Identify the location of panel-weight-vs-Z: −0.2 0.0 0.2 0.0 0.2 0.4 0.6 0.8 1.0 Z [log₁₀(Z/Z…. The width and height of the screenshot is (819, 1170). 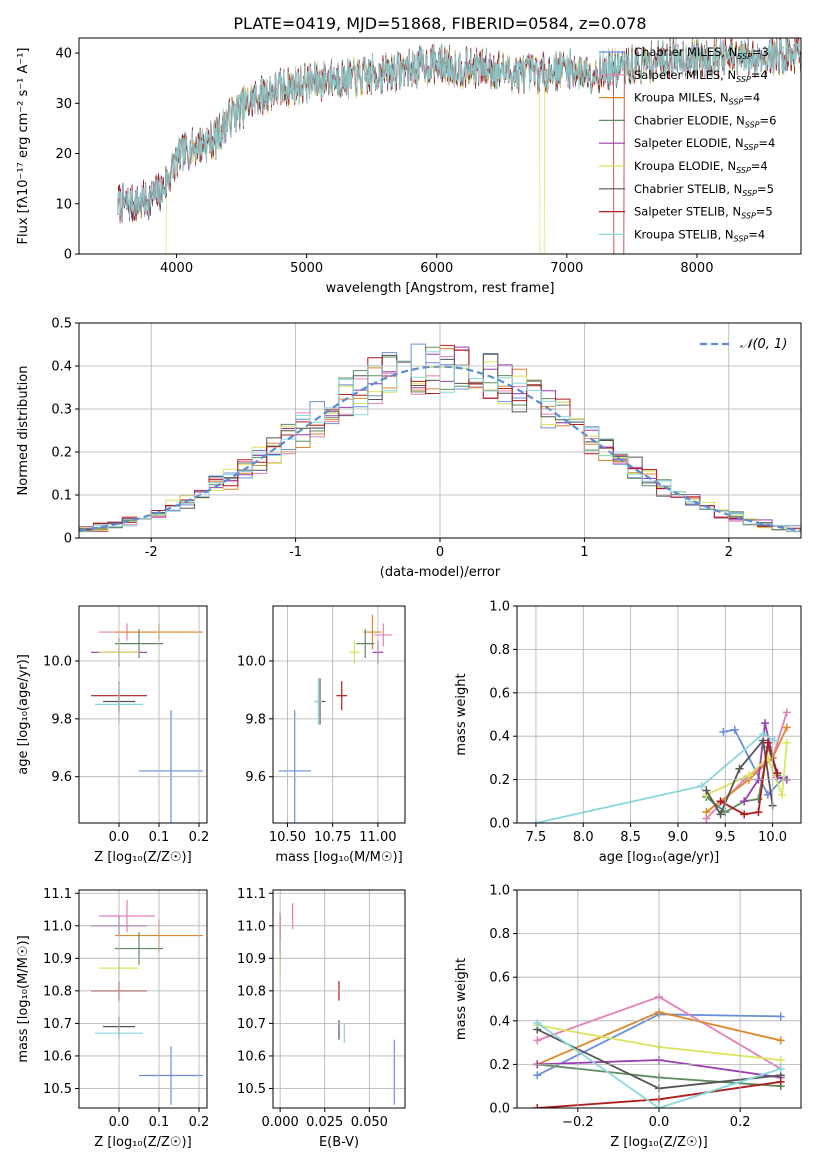
(628, 1017).